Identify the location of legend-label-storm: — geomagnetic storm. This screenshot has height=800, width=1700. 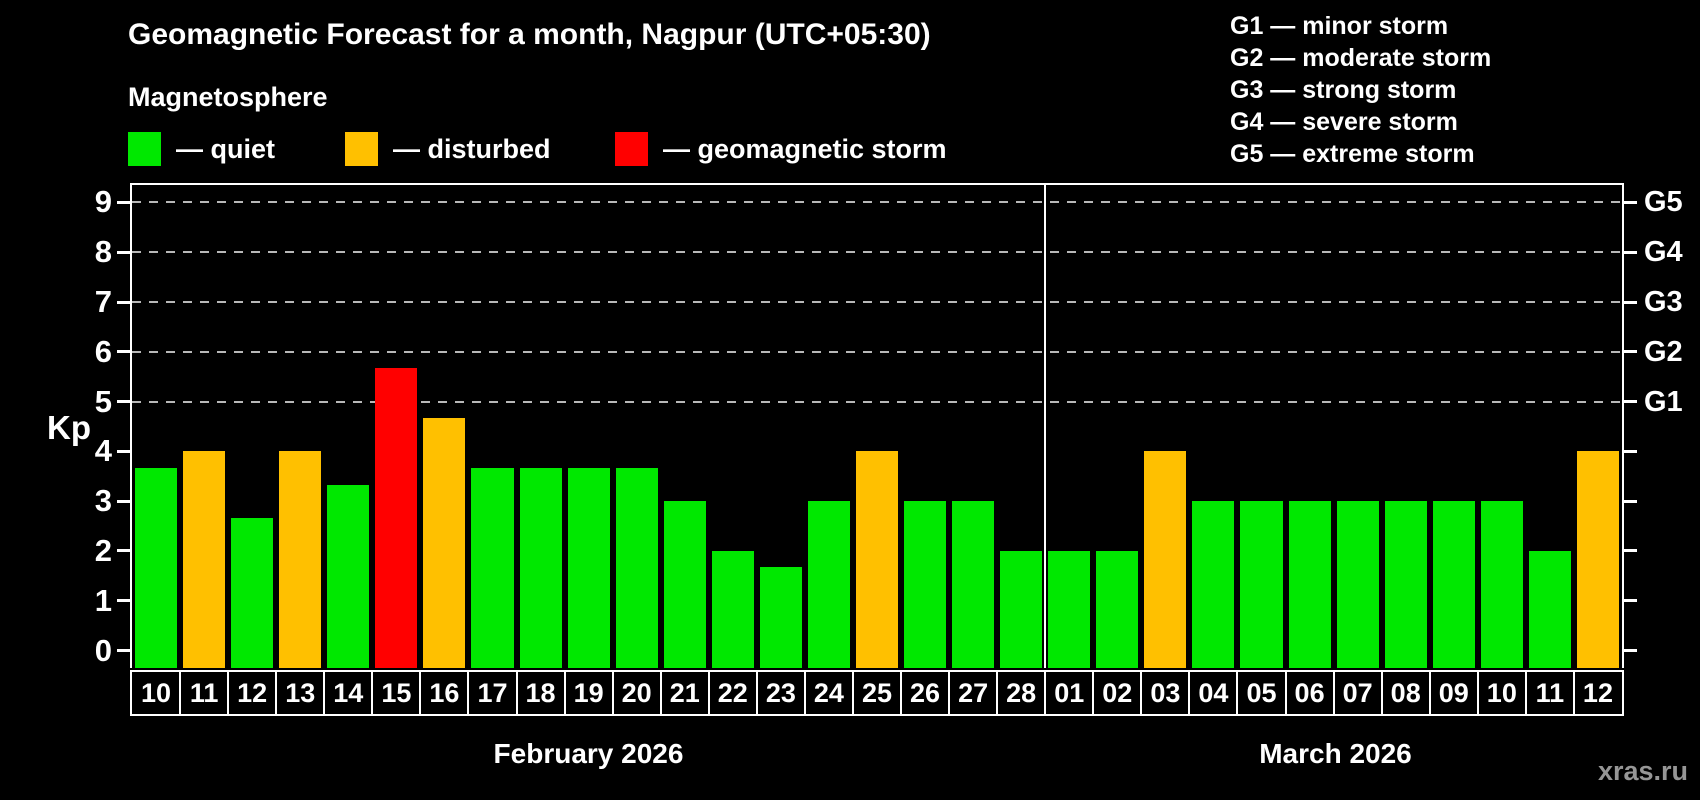
(805, 149).